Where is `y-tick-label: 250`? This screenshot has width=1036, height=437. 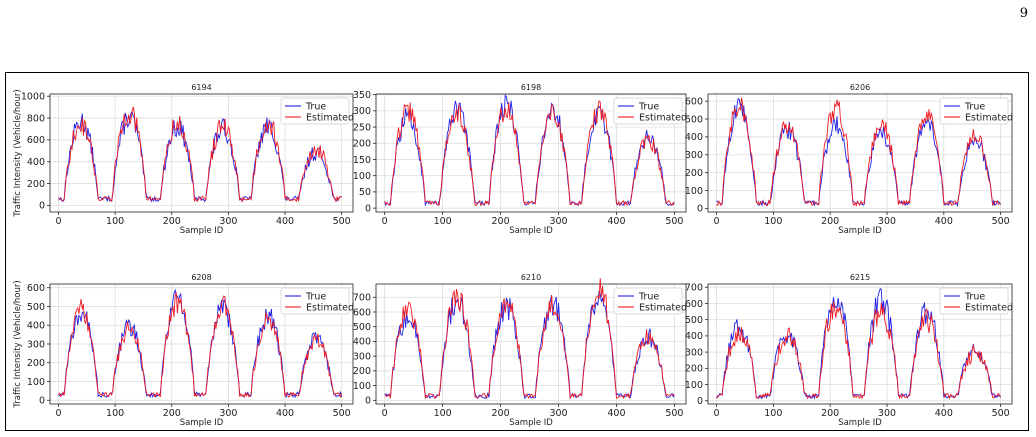
y-tick-label: 250 is located at coordinates (362, 127).